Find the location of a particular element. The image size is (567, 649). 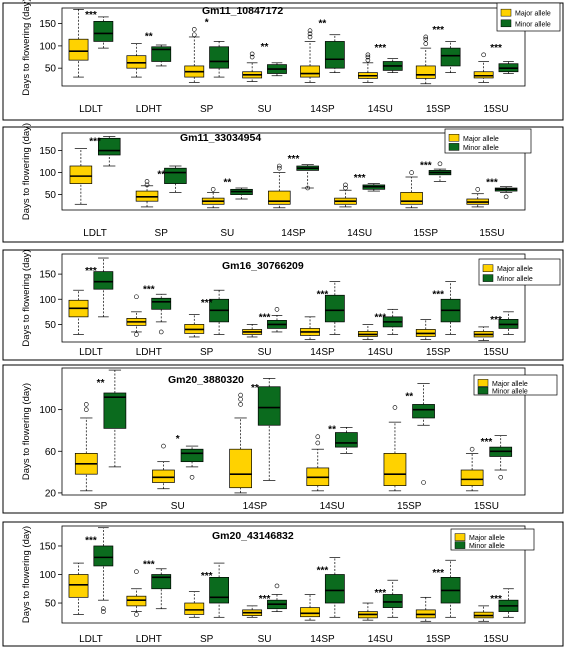

category-group: *** 15SP is located at coordinates (426, 200).